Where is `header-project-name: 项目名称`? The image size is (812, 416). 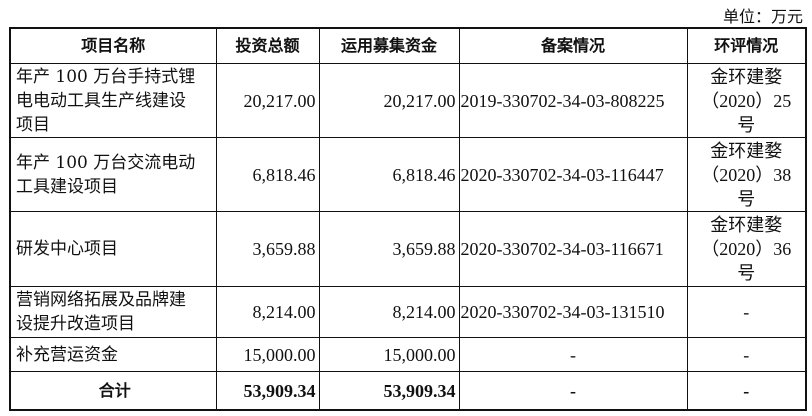 header-project-name: 项目名称 is located at coordinates (113, 45).